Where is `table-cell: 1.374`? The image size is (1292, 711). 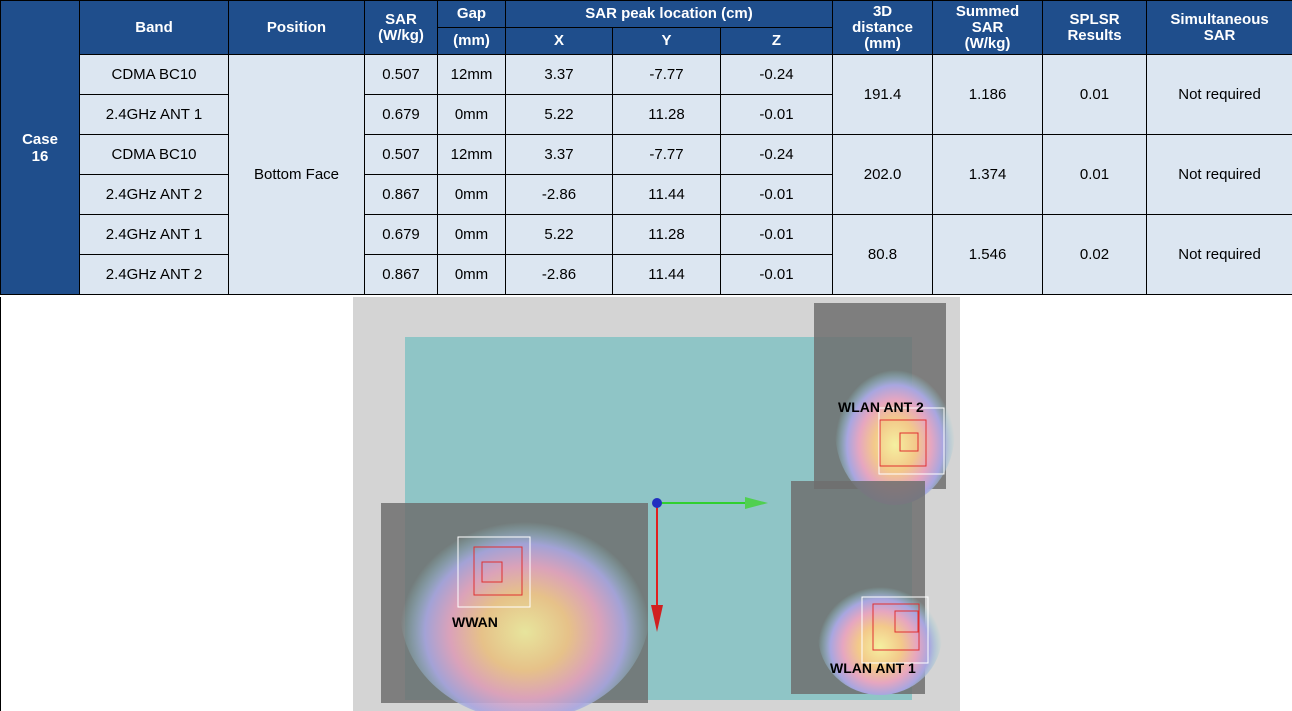
table-cell: 1.374 is located at coordinates (988, 174).